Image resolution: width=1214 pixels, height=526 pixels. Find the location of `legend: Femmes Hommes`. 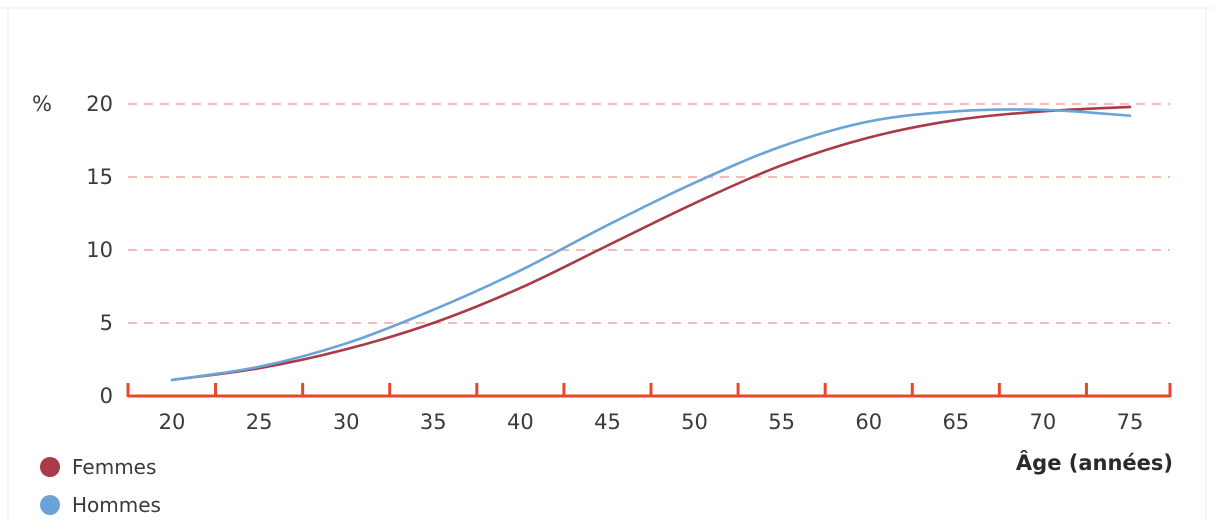

legend: Femmes Hommes is located at coordinates (100, 486).